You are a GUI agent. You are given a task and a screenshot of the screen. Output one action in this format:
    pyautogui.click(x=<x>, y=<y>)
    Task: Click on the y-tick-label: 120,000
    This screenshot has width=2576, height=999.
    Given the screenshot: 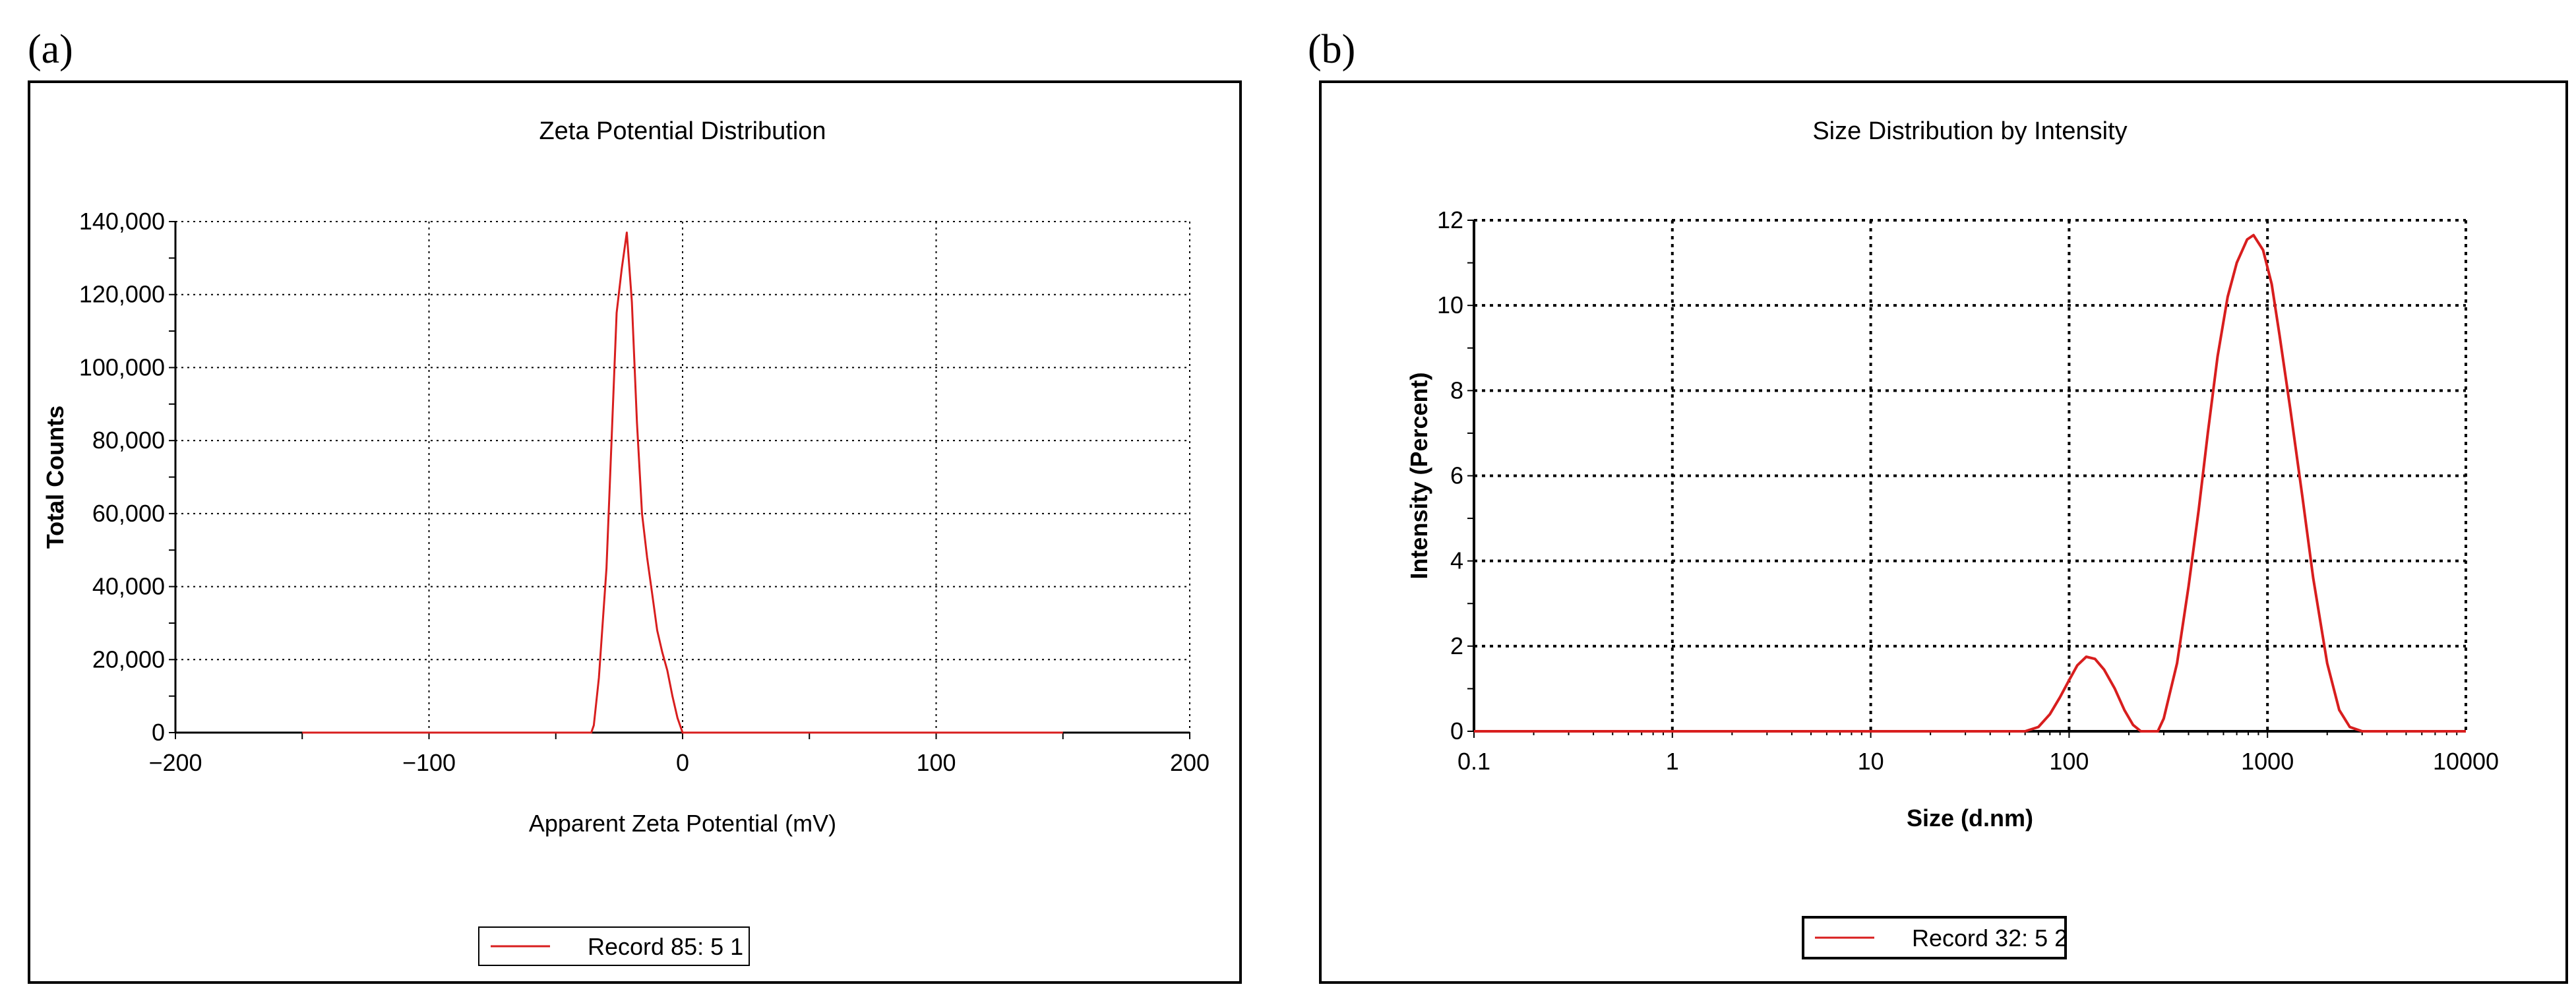 What is the action you would take?
    pyautogui.click(x=122, y=294)
    